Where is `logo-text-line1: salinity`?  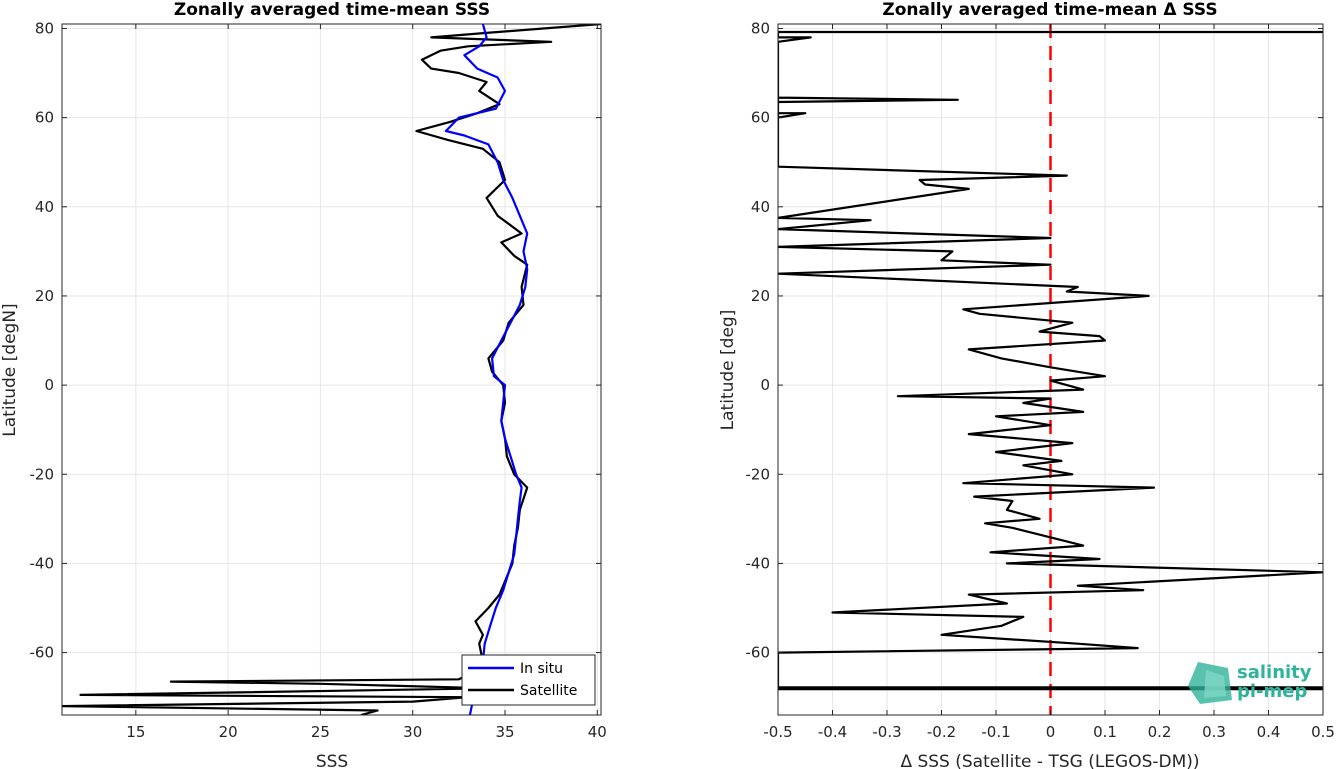 logo-text-line1: salinity is located at coordinates (1274, 672).